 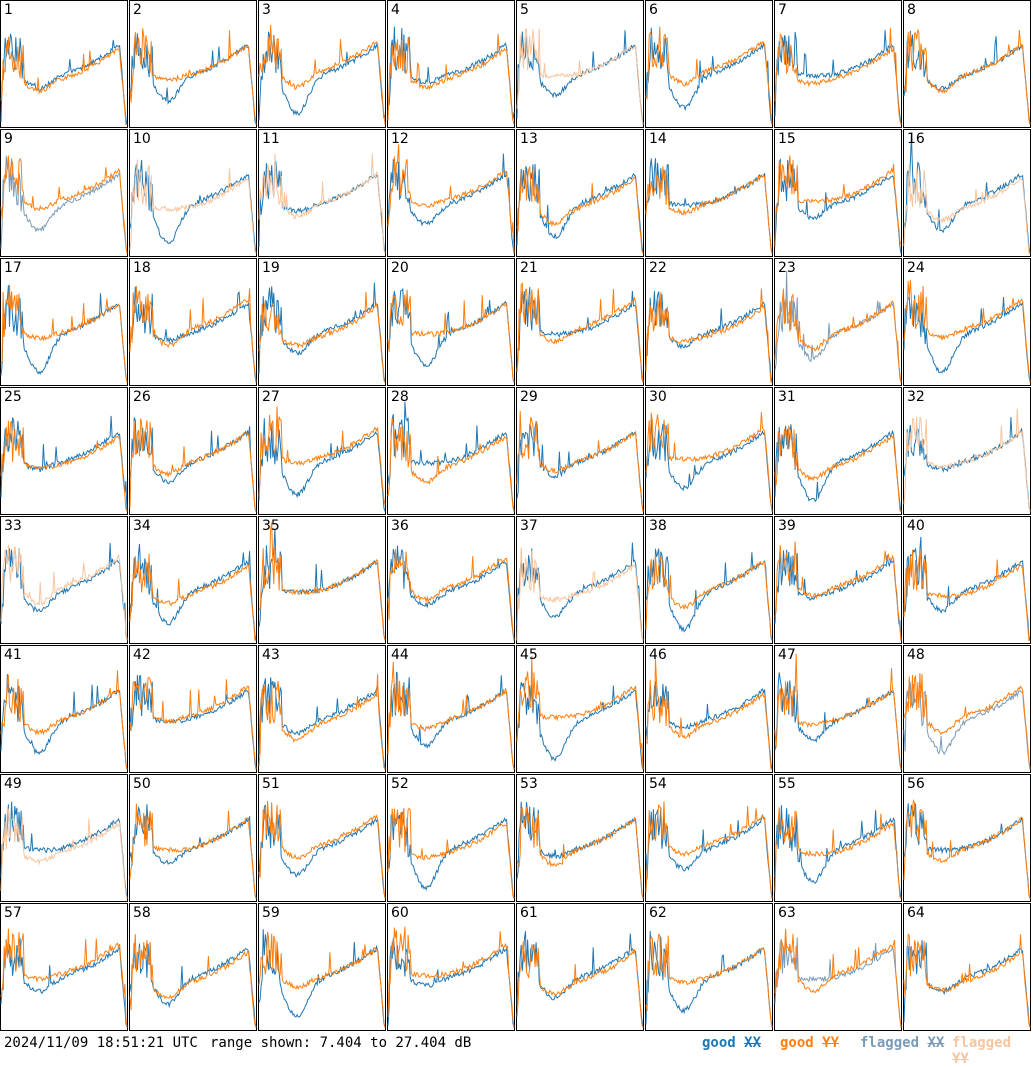 What do you see at coordinates (967, 724) in the screenshot?
I see `flagged-xx-line` at bounding box center [967, 724].